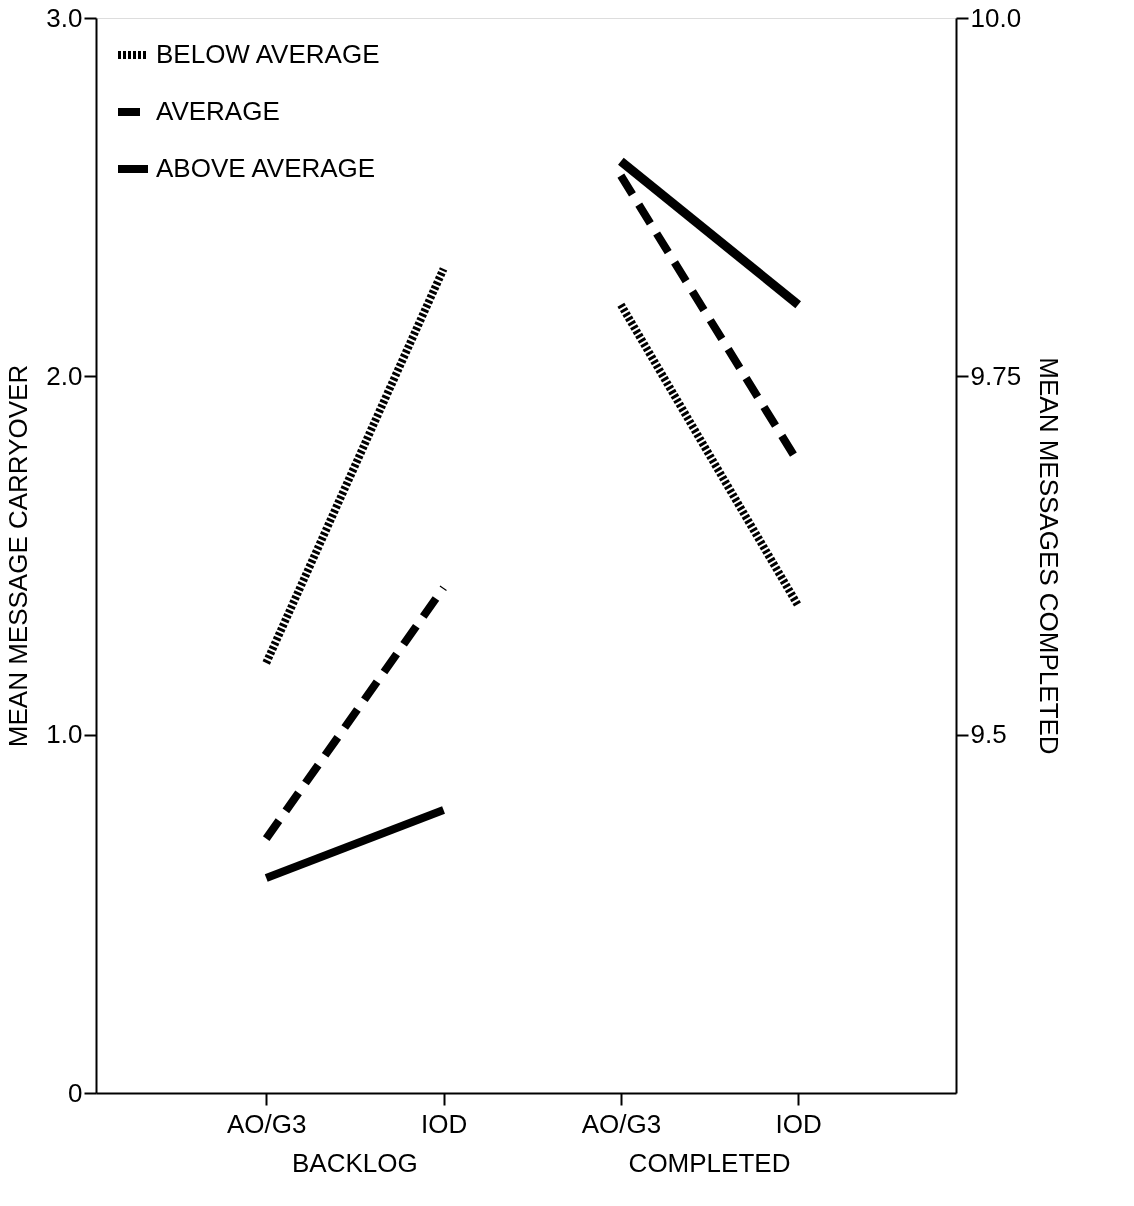  What do you see at coordinates (268, 54) in the screenshot?
I see `legend-label: BELOW AVERAGE` at bounding box center [268, 54].